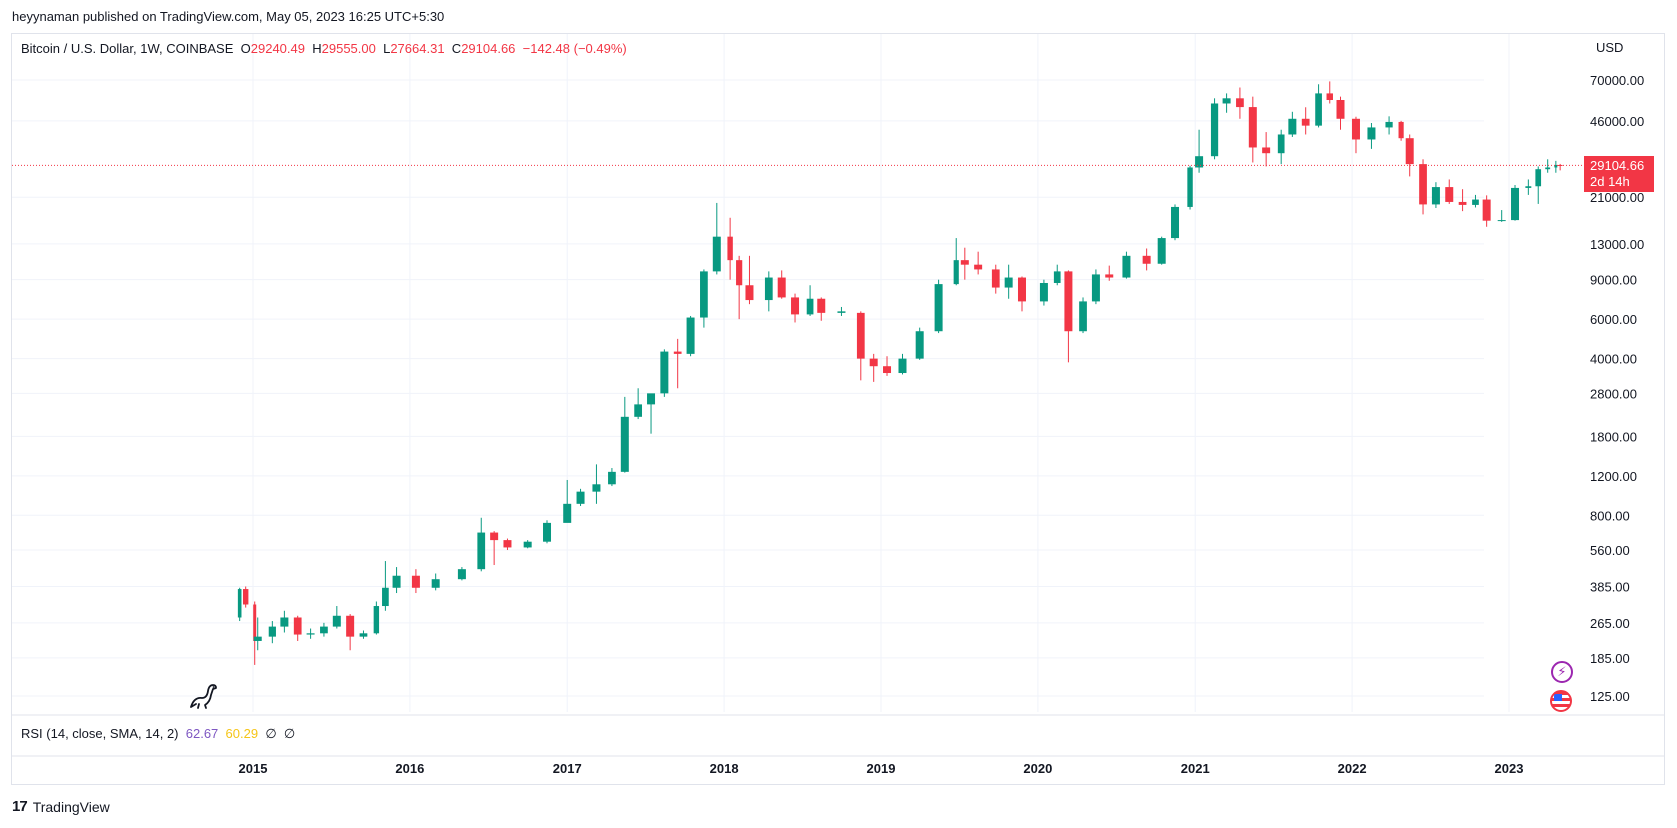 The image size is (1677, 828). I want to click on open-label: O, so click(245, 48).